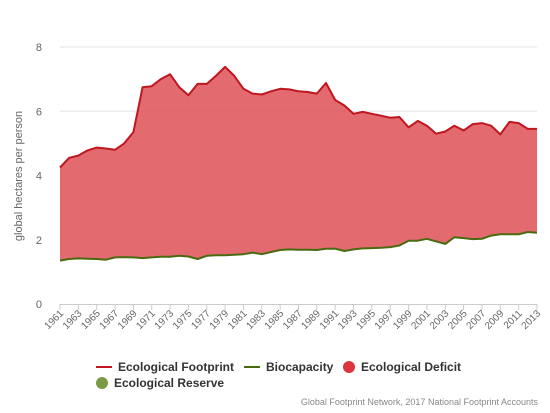 This screenshot has height=413, width=550. What do you see at coordinates (91, 320) in the screenshot?
I see `x-tick-label: 1965` at bounding box center [91, 320].